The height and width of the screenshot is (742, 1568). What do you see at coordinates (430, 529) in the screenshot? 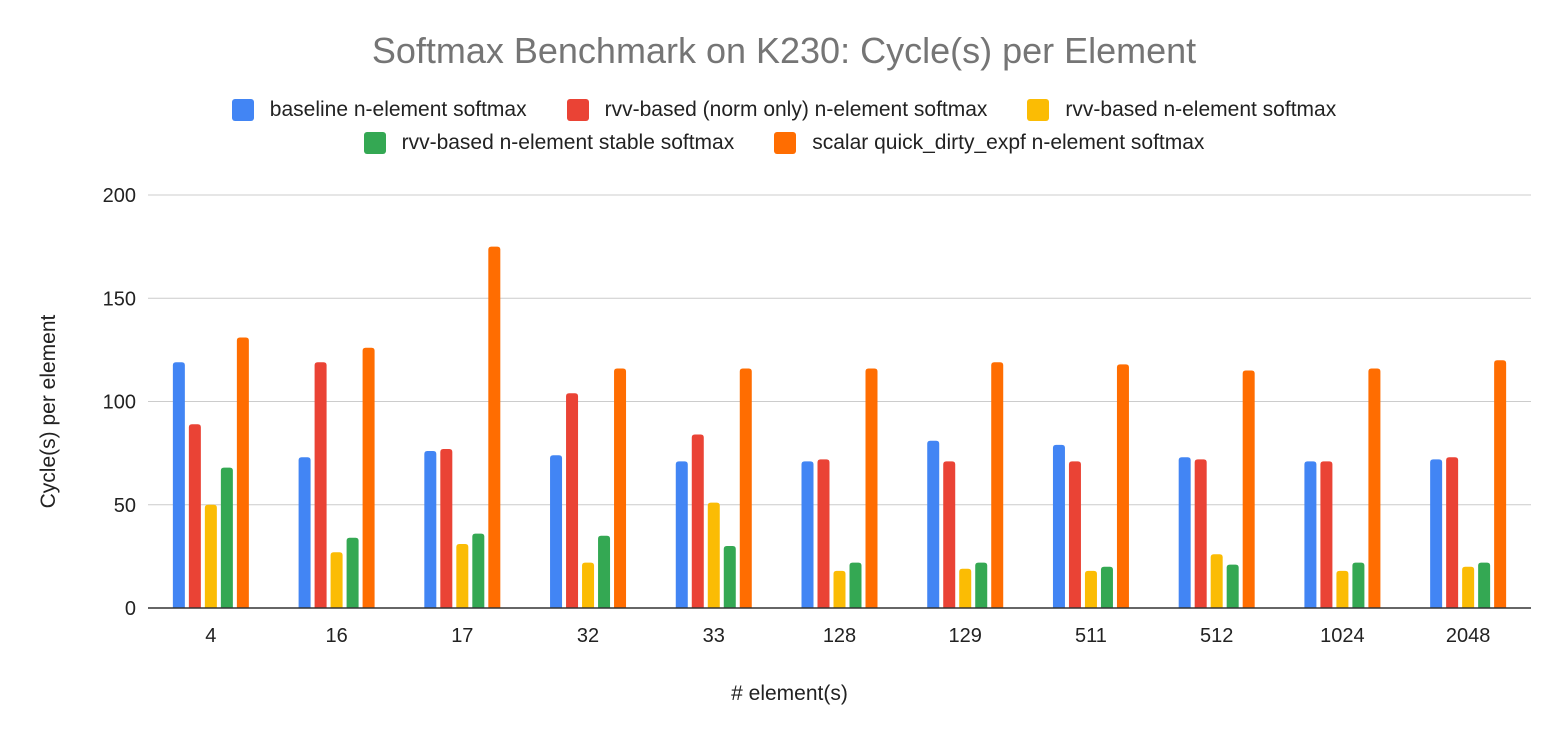
I see `bar: baseline n-element softmax @ 17: 76` at bounding box center [430, 529].